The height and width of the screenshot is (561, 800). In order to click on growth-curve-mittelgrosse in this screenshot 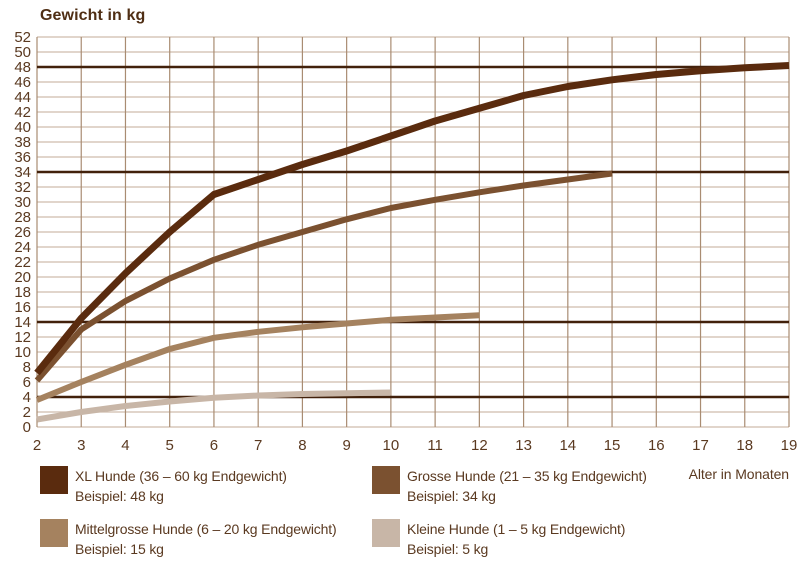, I will do `click(257, 357)`.